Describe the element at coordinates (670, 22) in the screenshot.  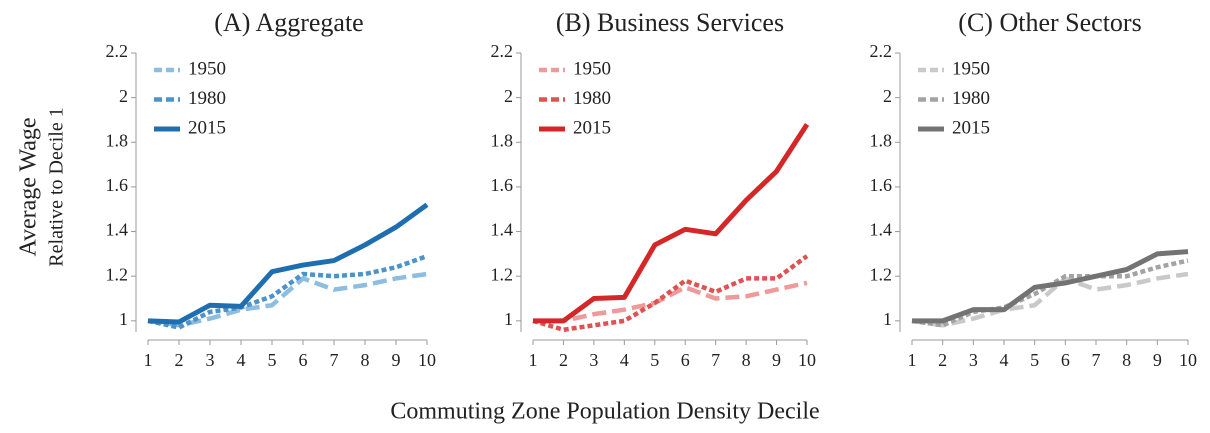
I see `panel-title: (B) Business Services` at that location.